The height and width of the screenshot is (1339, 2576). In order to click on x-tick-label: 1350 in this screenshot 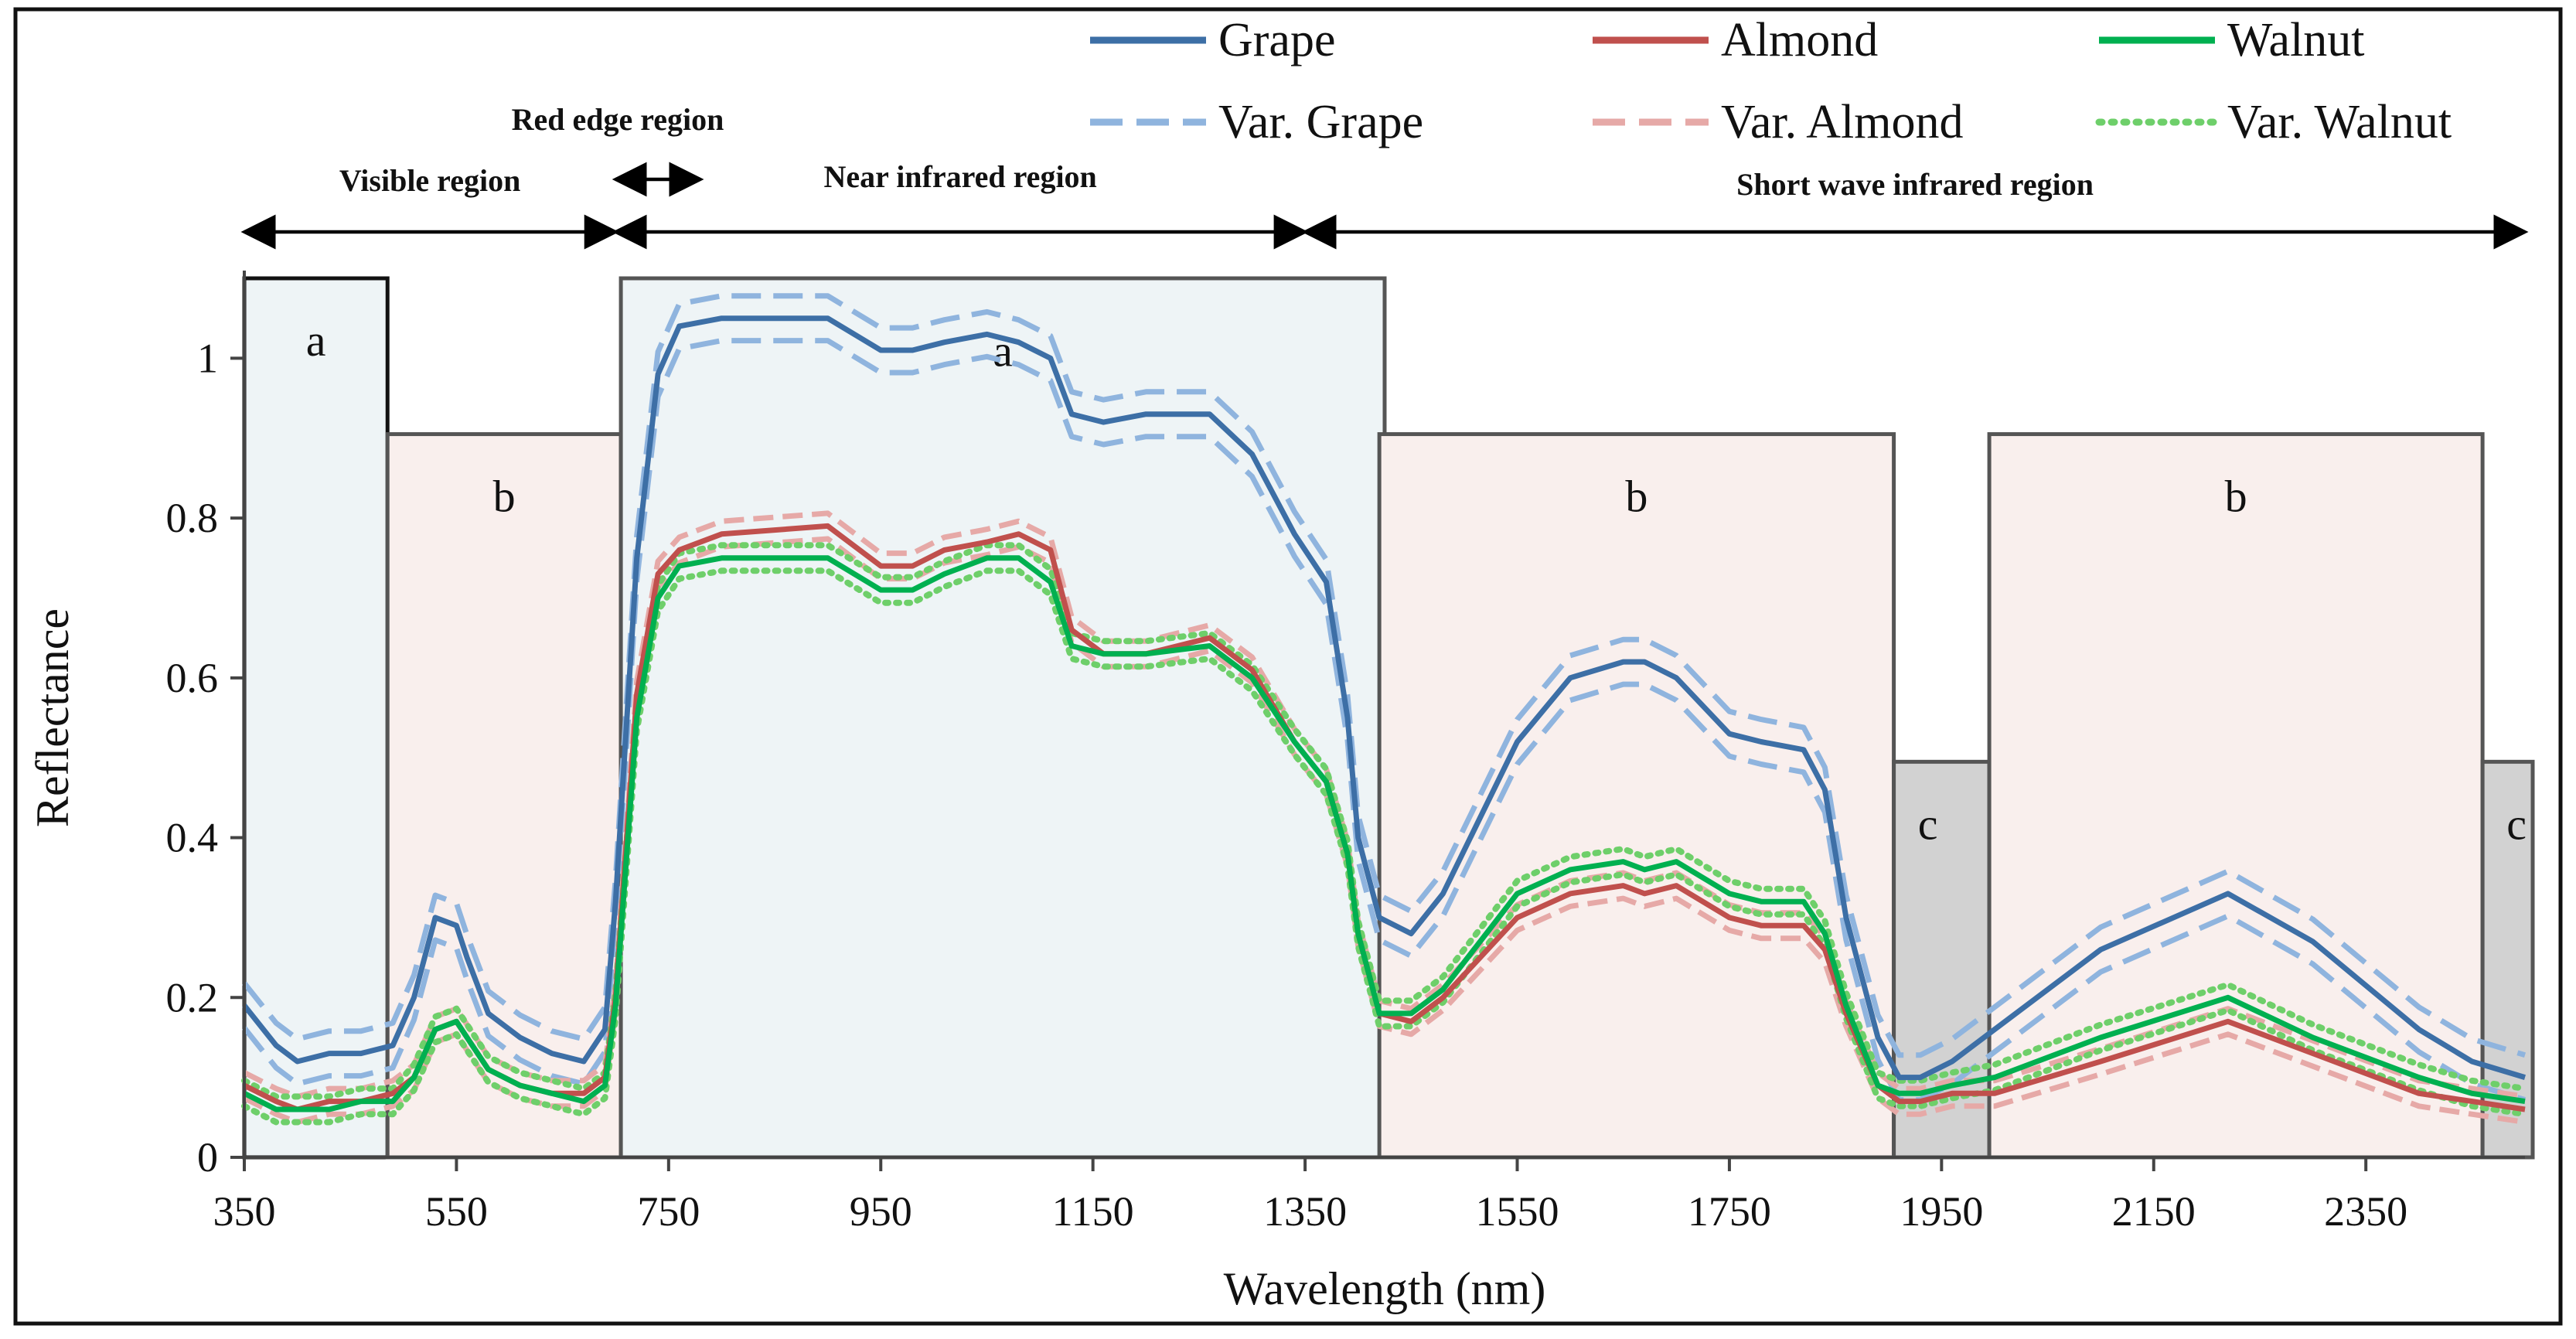, I will do `click(1305, 1211)`.